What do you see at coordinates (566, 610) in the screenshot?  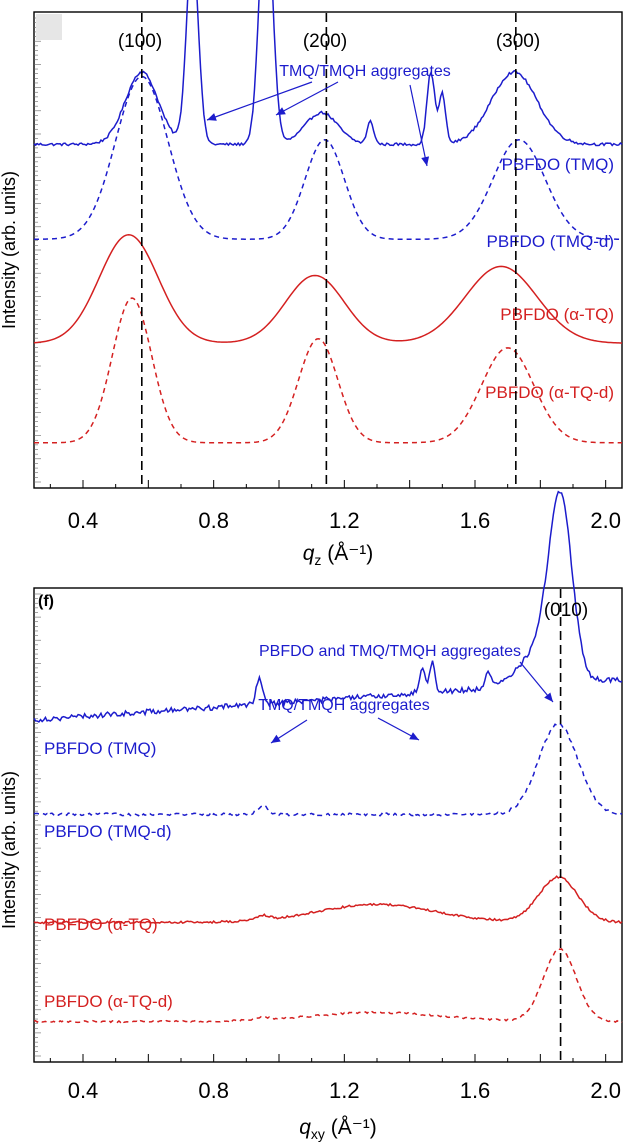 I see `reference-label: (010)` at bounding box center [566, 610].